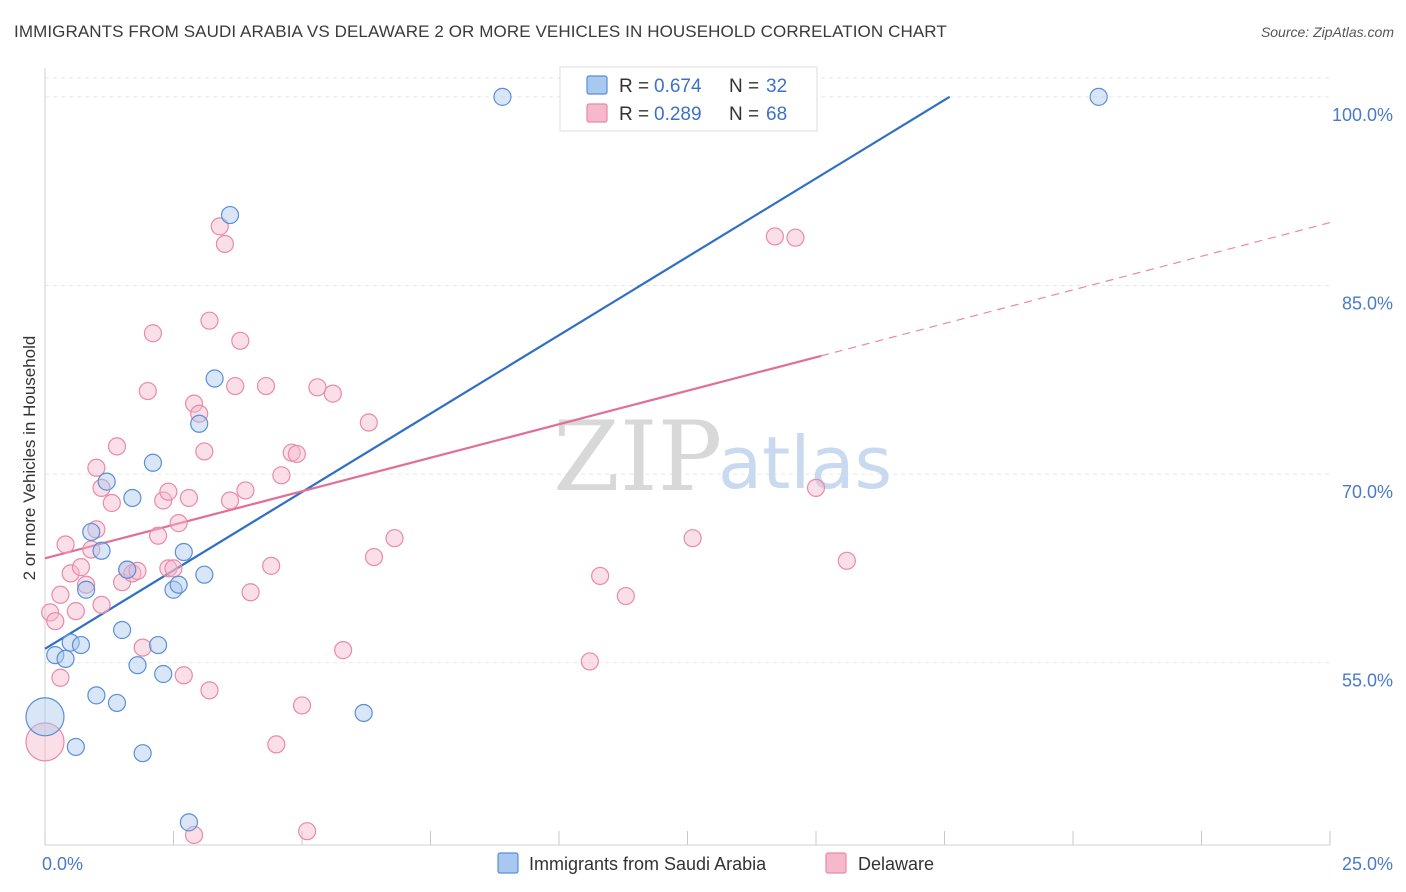 The image size is (1406, 892). I want to click on legend-r-value: 0.289, so click(678, 114).